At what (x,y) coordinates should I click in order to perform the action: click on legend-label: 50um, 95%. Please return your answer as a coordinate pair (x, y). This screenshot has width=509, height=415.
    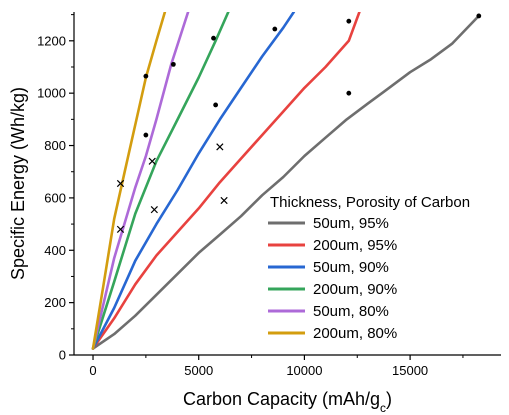
    Looking at the image, I should click on (351, 223).